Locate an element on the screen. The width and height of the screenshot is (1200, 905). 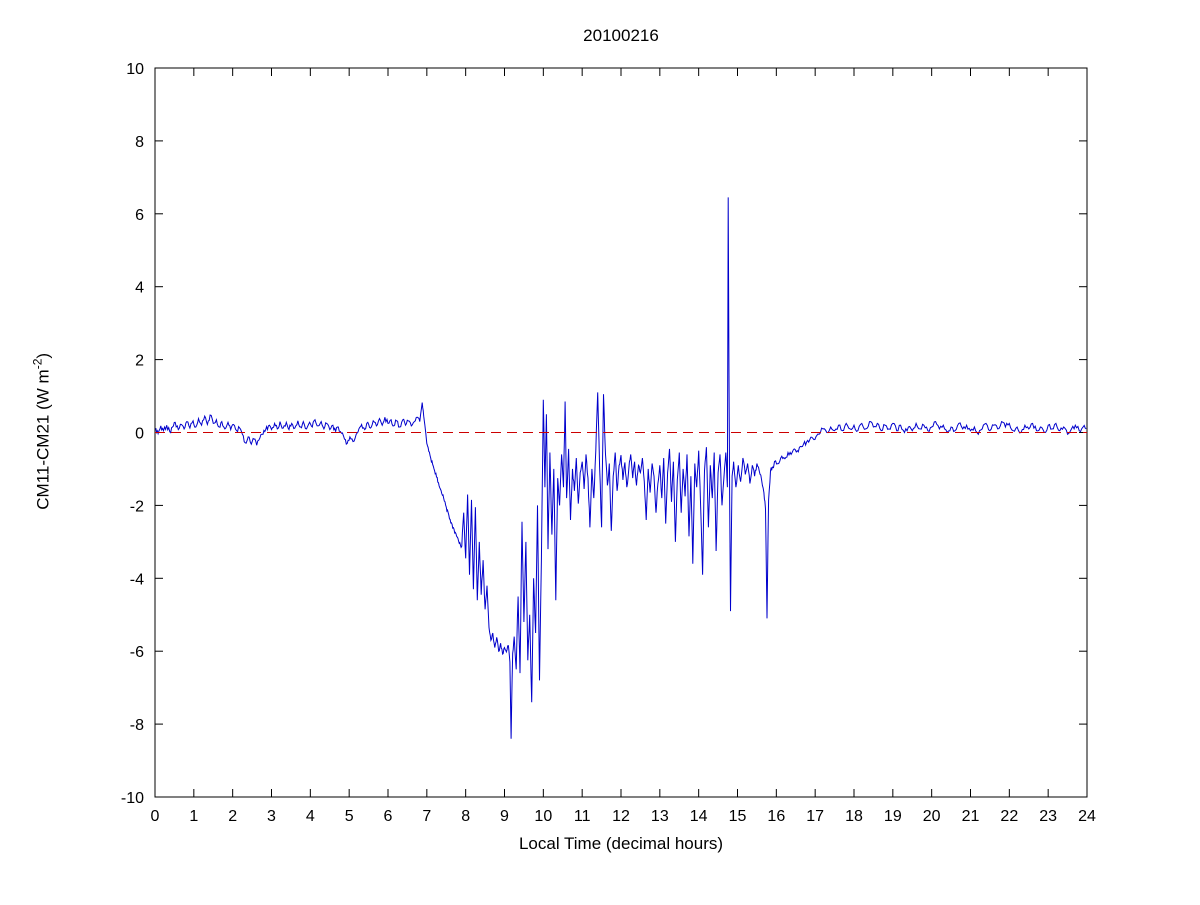
x-tick-label: 5 is located at coordinates (349, 816).